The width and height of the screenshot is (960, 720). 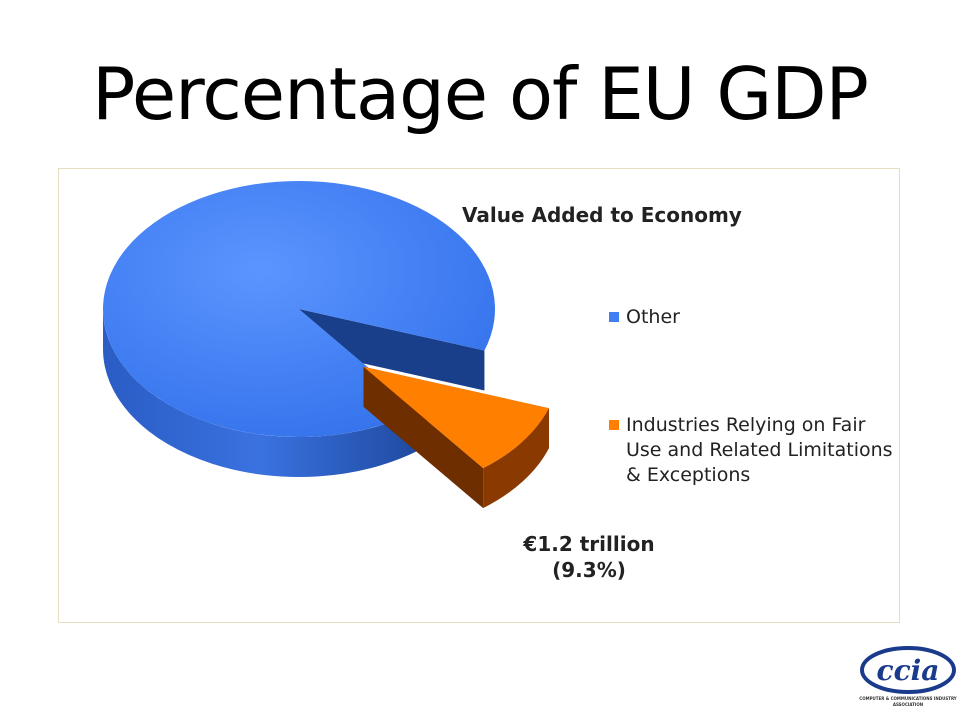 I want to click on ccia-logo-text: ccia, so click(x=908, y=670).